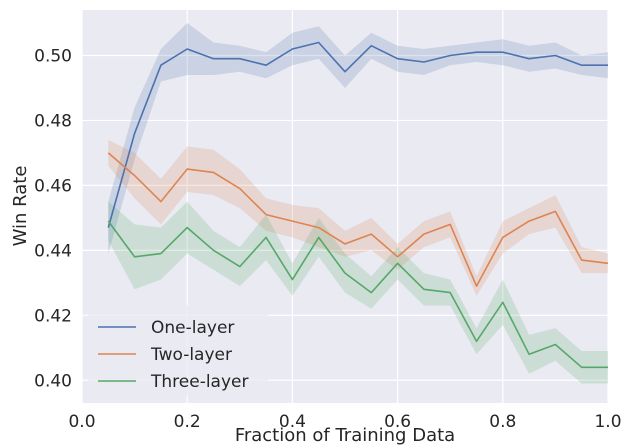 The height and width of the screenshot is (445, 625). Describe the element at coordinates (397, 422) in the screenshot. I see `x-tick-label: 0.6` at that location.